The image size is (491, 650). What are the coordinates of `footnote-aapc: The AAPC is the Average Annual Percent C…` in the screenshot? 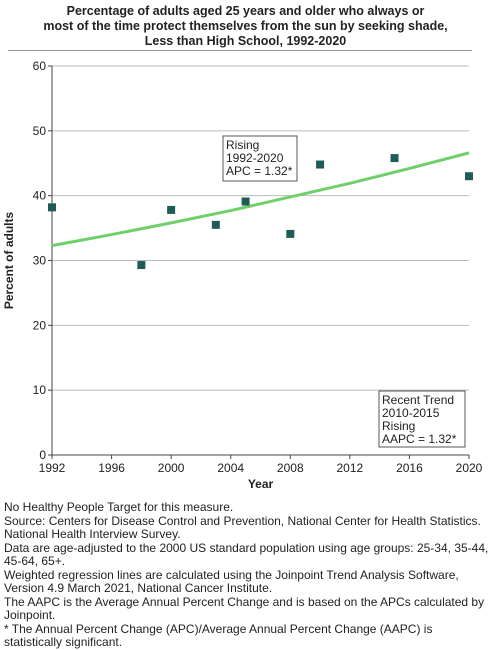 It's located at (244, 608).